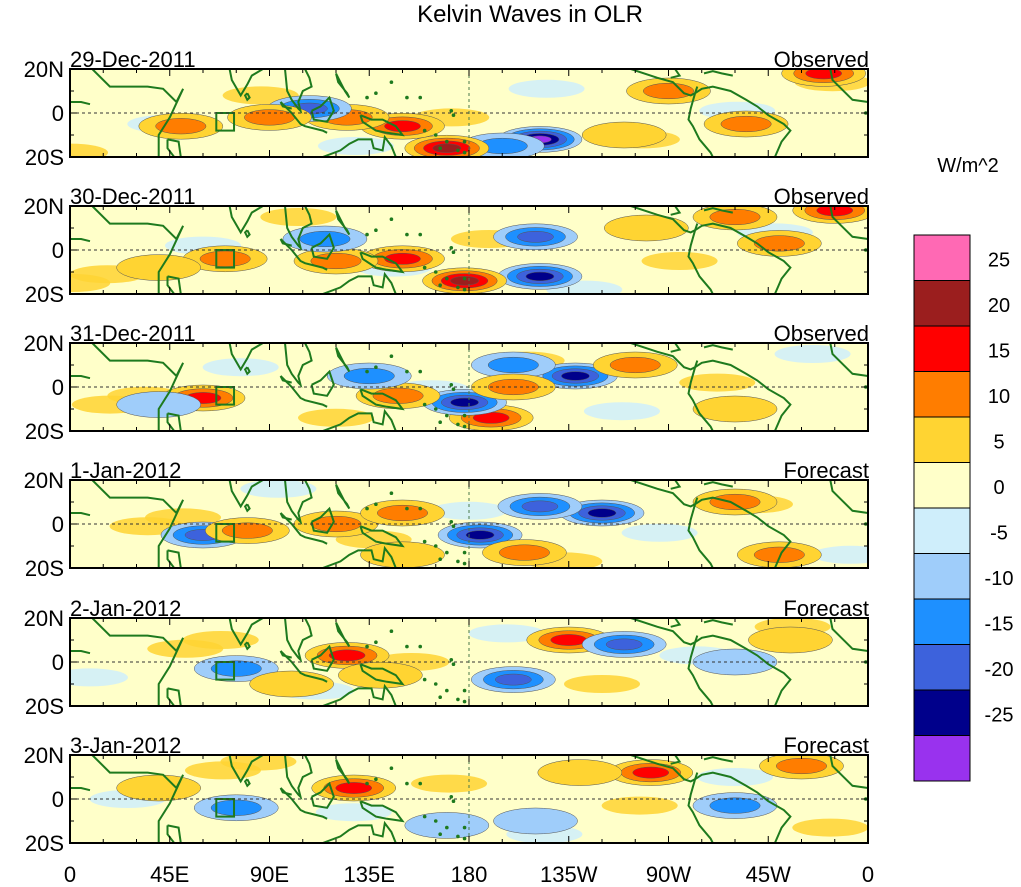 This screenshot has width=1021, height=887. What do you see at coordinates (999, 397) in the screenshot?
I see `colorbar-tick-label: 10` at bounding box center [999, 397].